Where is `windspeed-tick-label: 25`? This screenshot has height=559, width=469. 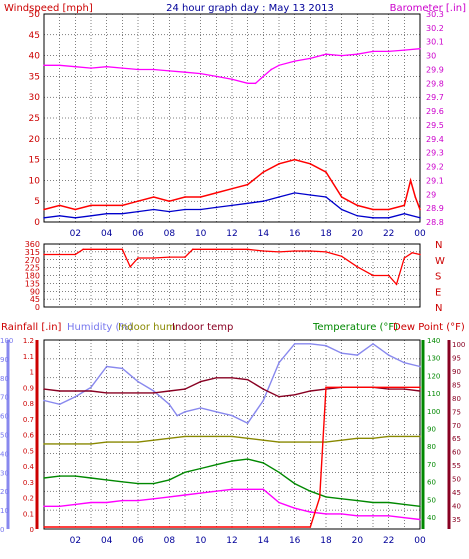
windspeed-tick-label: 25 is located at coordinates (34, 119).